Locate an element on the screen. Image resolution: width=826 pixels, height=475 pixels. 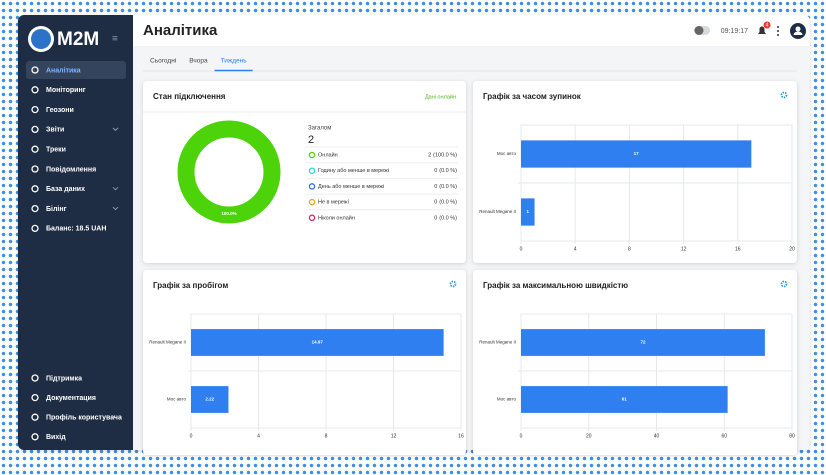
menu-item: Аналітика is located at coordinates (63, 70).